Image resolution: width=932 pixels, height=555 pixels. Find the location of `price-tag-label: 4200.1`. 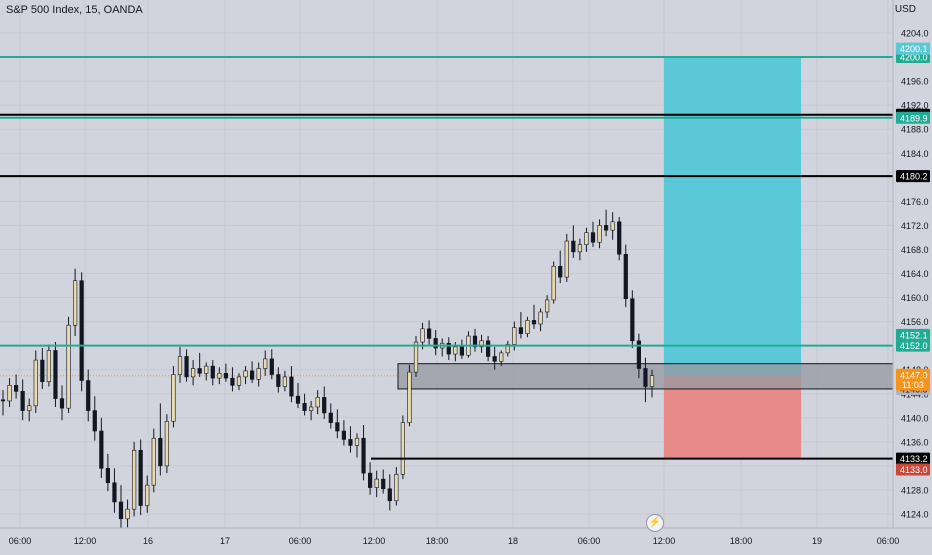

price-tag-label: 4200.1 is located at coordinates (914, 49).